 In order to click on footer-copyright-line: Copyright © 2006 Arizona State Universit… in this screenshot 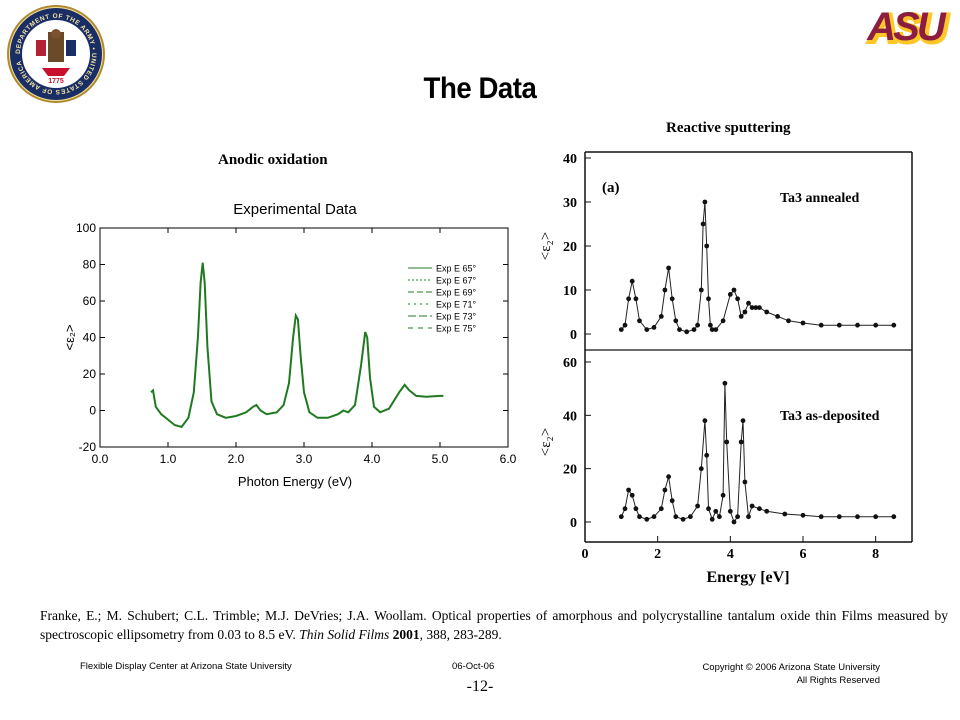, I will do `click(791, 667)`.